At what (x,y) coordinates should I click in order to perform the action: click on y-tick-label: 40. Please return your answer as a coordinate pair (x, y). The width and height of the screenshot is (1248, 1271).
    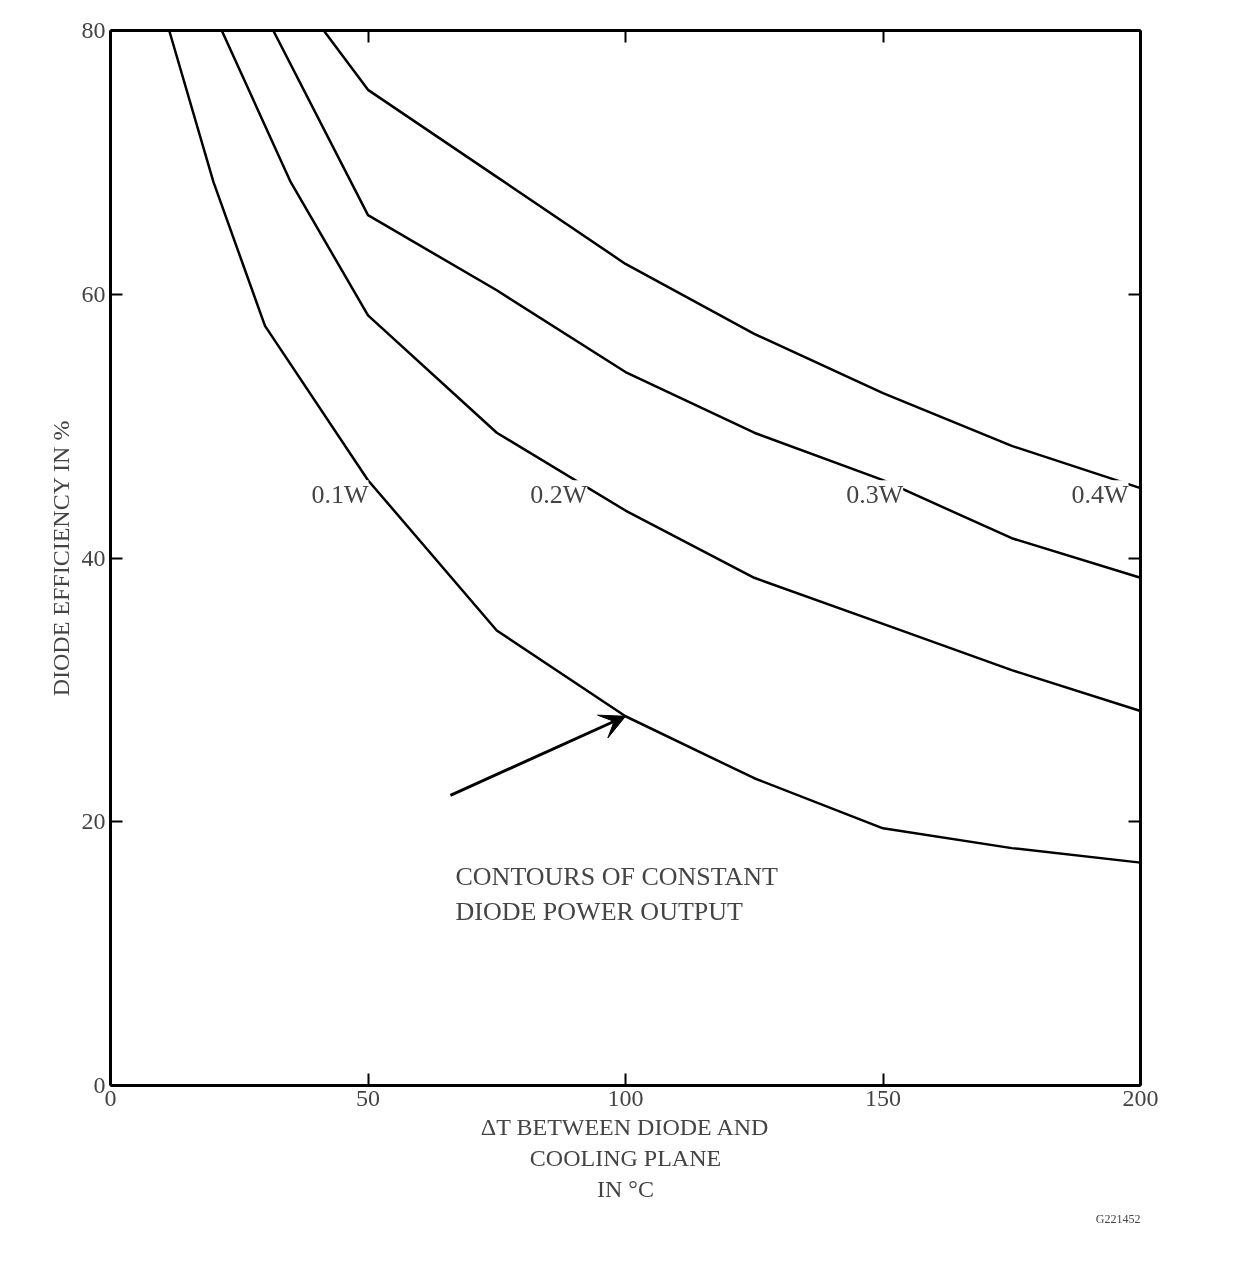
    Looking at the image, I should click on (93, 557).